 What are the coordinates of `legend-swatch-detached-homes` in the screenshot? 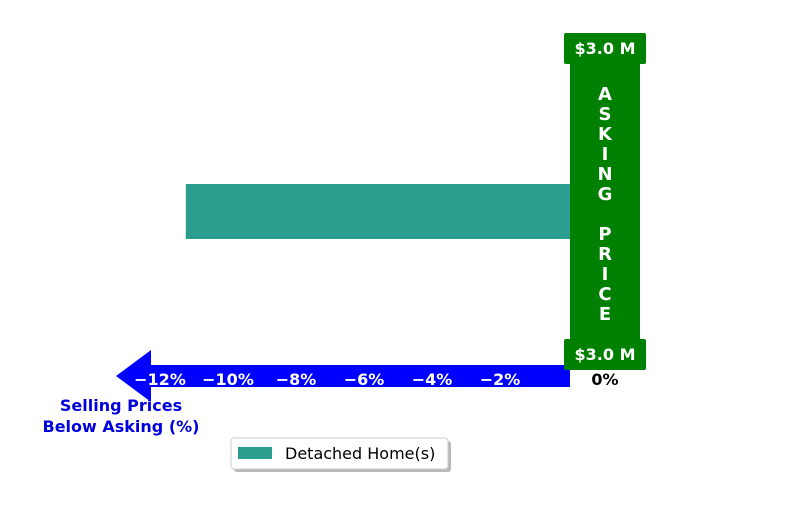 It's located at (255, 453).